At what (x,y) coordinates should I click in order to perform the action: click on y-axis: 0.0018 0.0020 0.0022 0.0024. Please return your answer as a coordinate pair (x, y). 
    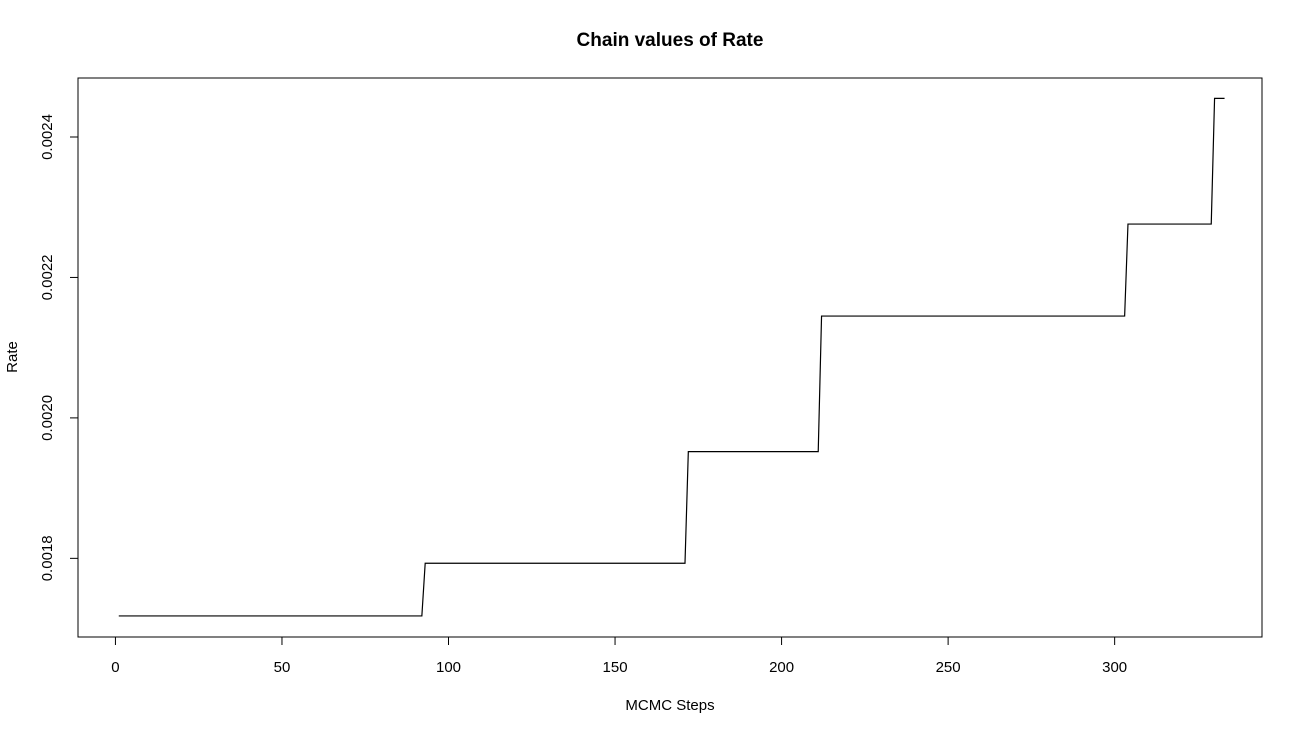
    Looking at the image, I should click on (59, 347).